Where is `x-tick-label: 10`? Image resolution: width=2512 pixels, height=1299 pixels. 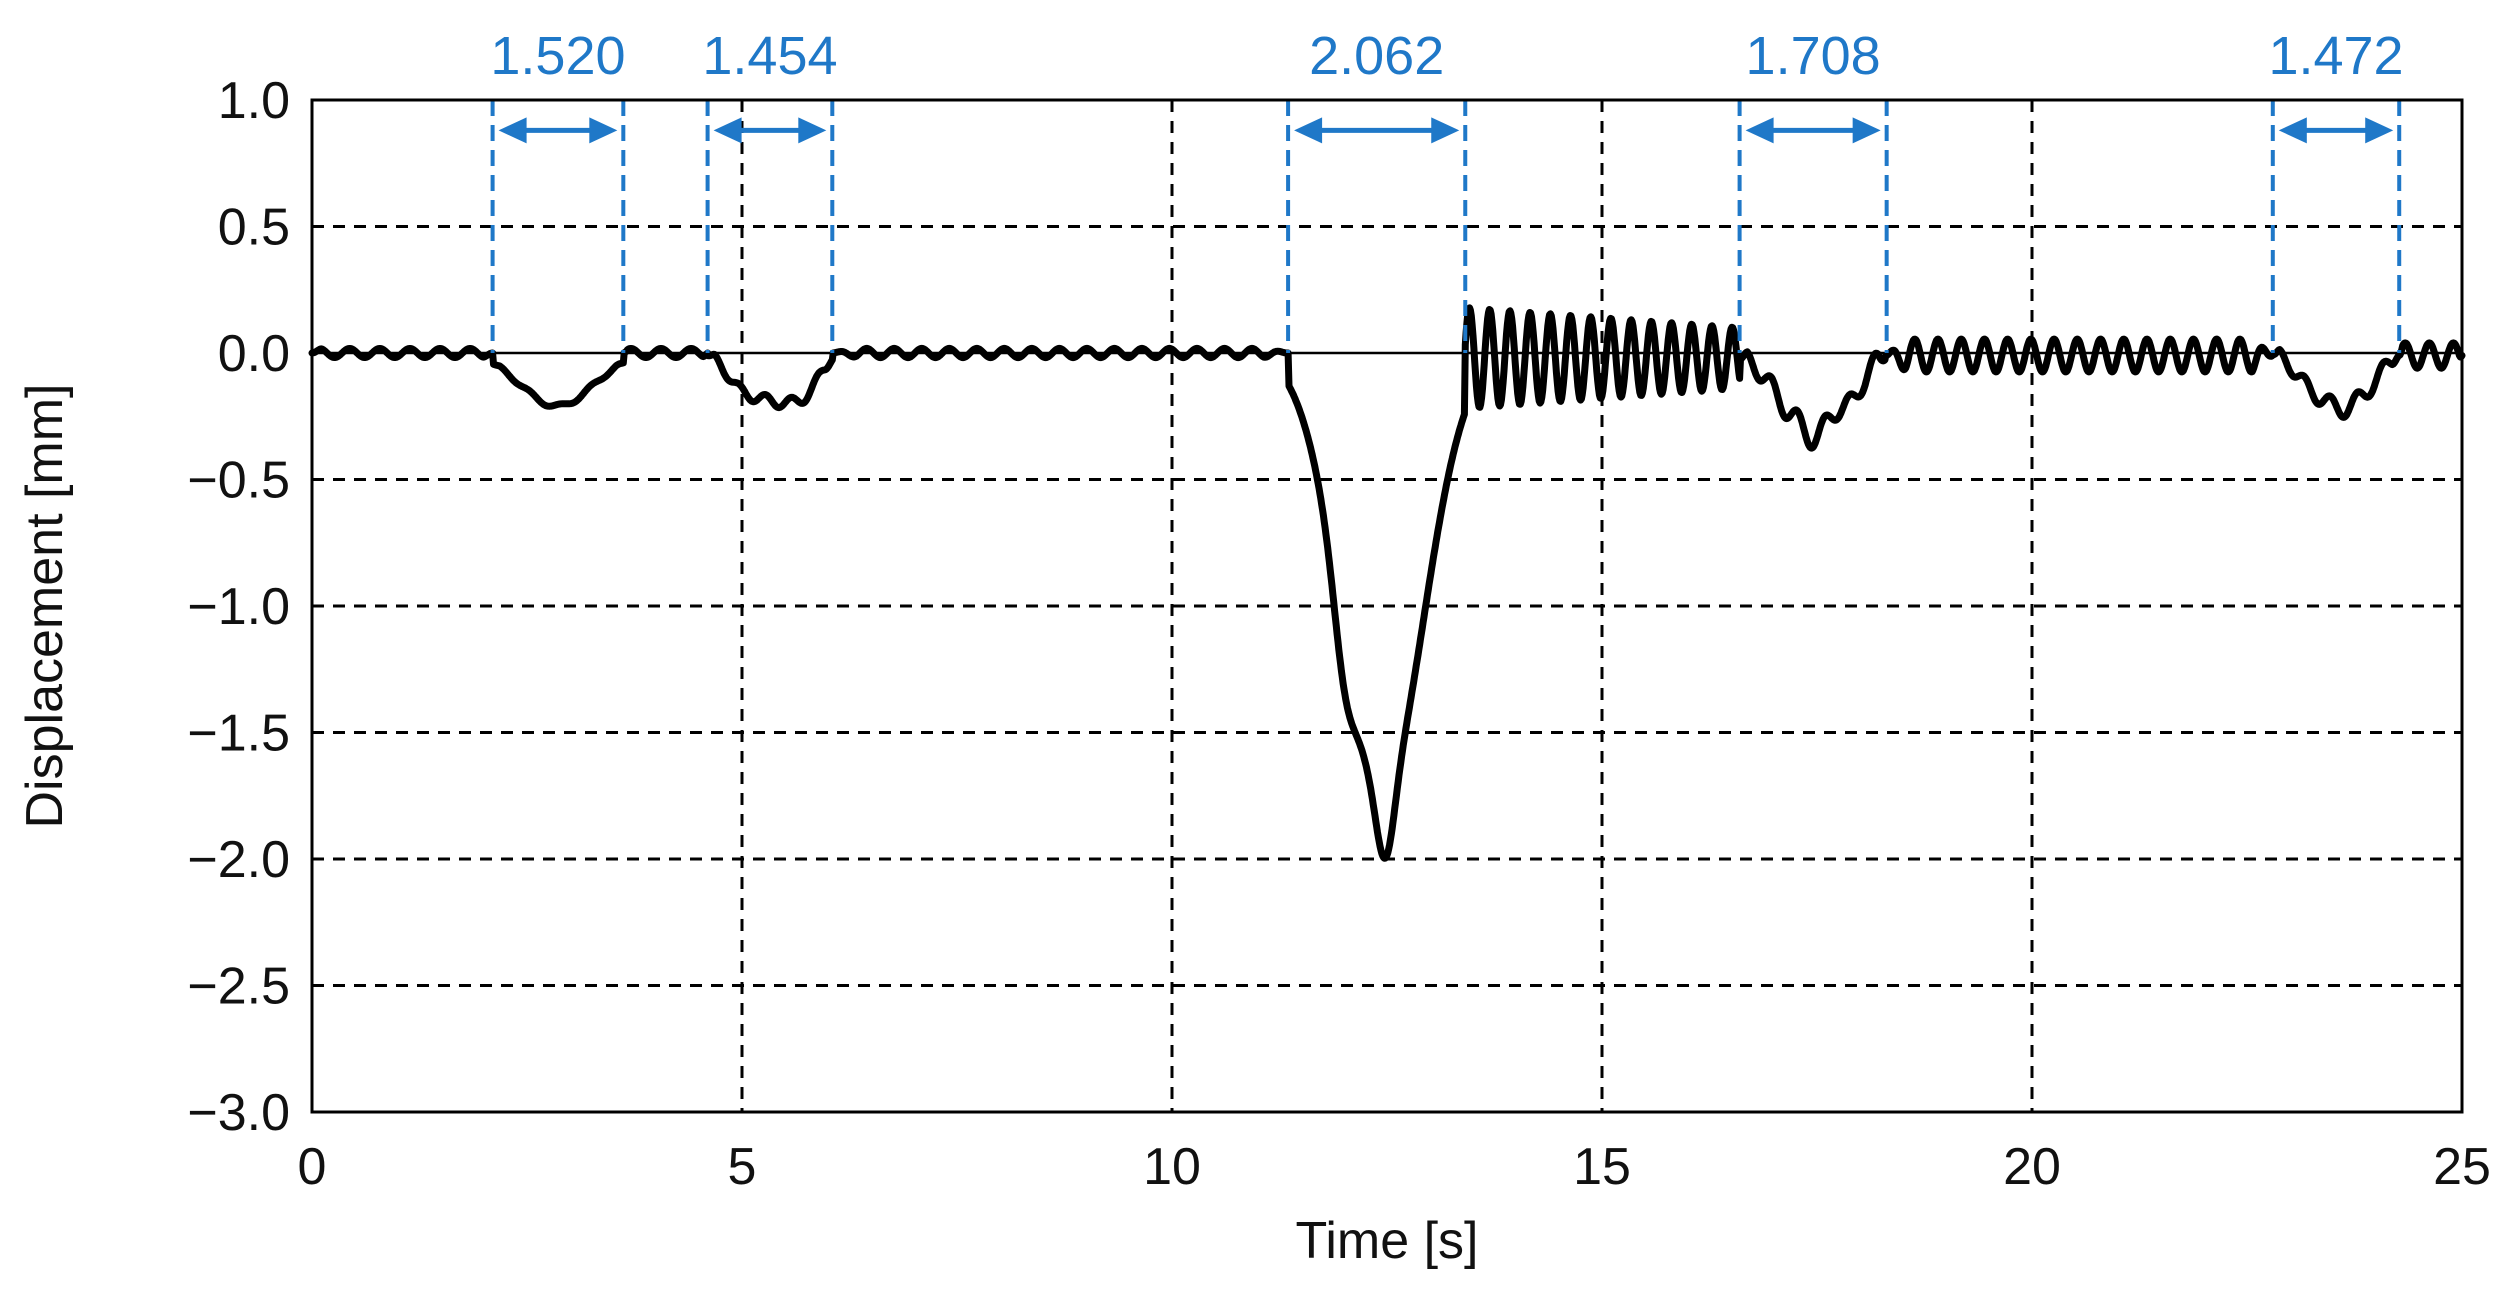 x-tick-label: 10 is located at coordinates (1172, 1167).